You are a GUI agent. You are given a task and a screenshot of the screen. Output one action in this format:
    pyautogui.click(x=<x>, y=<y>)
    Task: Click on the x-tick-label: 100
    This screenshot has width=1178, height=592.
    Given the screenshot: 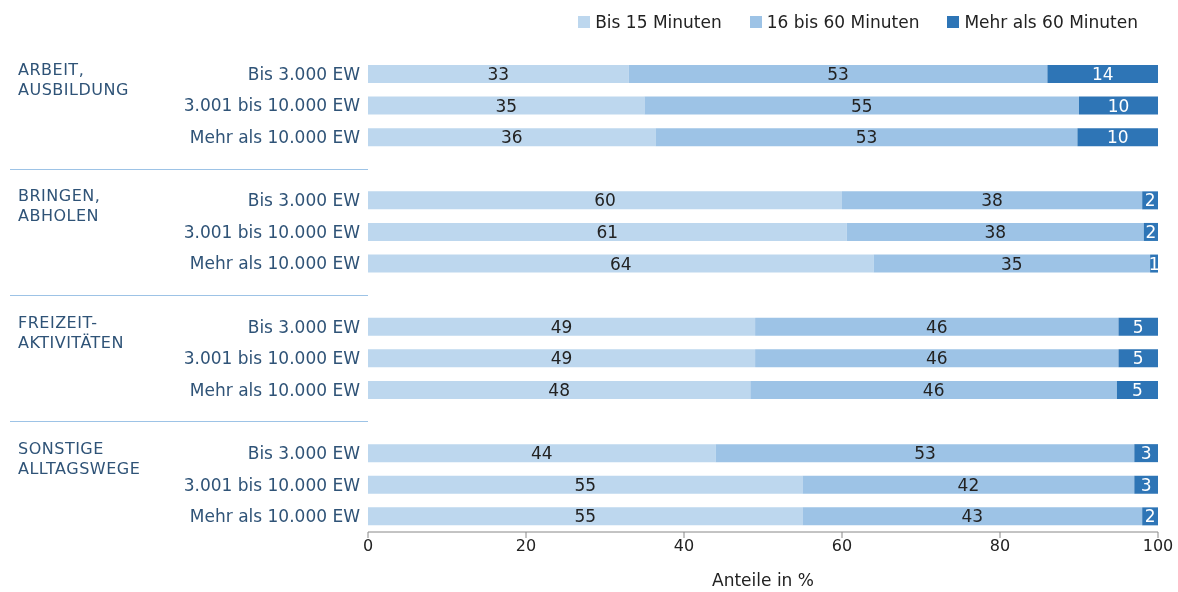 What is the action you would take?
    pyautogui.click(x=1158, y=546)
    